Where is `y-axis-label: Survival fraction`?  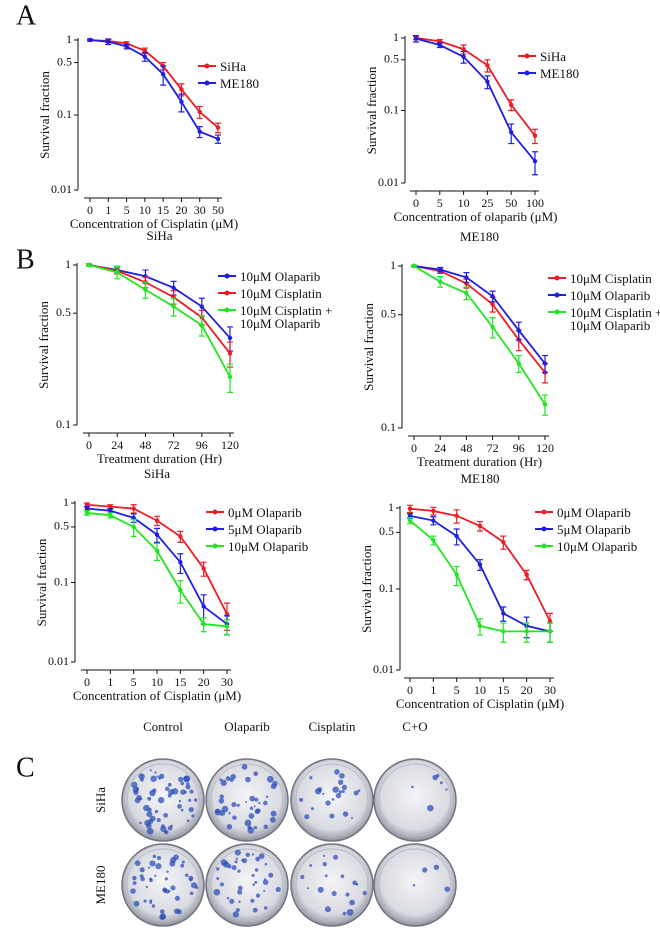 y-axis-label: Survival fraction is located at coordinates (366, 589).